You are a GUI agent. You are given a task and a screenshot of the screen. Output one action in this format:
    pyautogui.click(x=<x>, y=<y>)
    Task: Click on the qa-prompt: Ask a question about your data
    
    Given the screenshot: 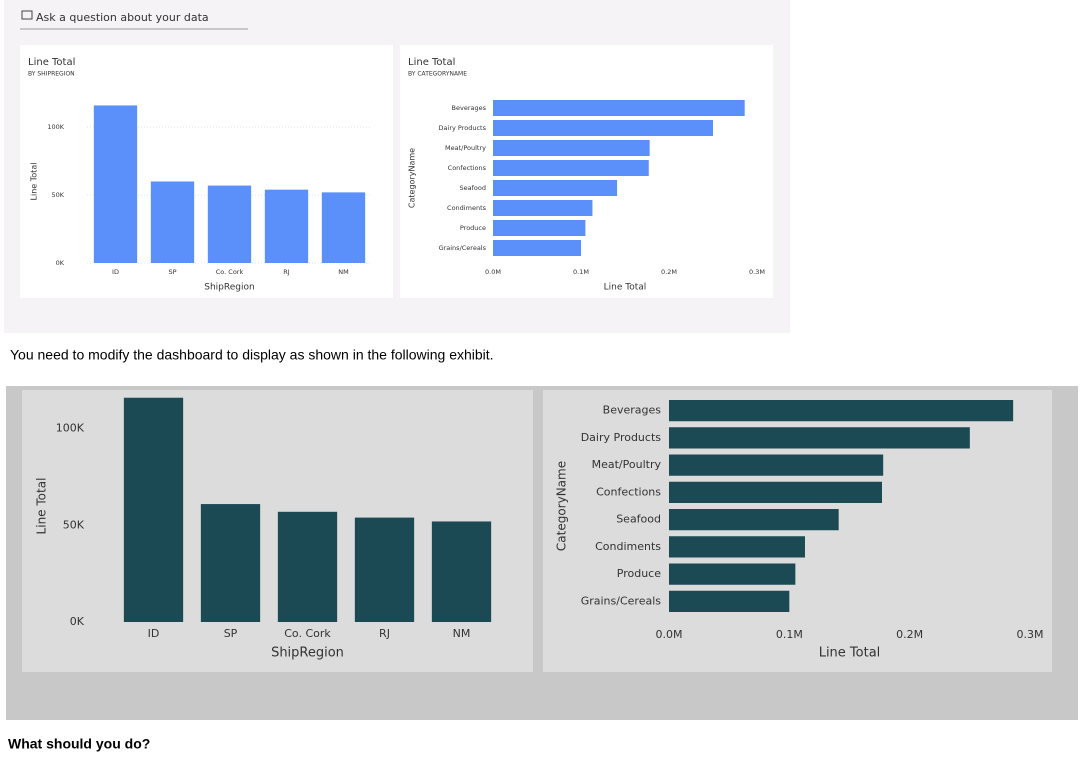 What is the action you would take?
    pyautogui.click(x=122, y=17)
    